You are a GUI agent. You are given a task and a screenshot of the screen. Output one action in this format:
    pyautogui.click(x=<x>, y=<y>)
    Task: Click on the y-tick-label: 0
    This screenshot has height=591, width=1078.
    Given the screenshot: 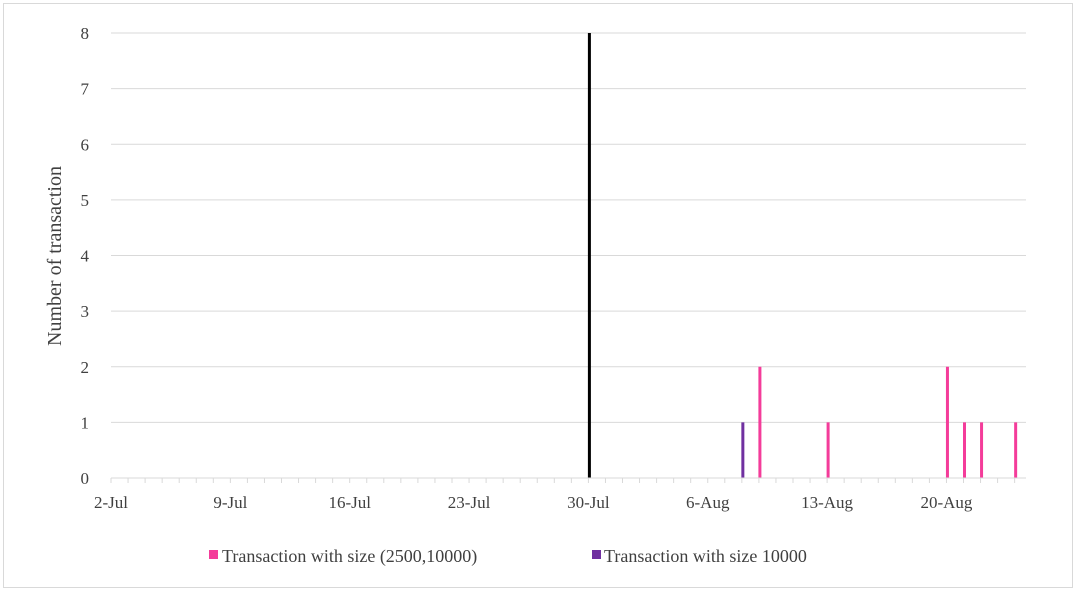 What is the action you would take?
    pyautogui.click(x=85, y=478)
    